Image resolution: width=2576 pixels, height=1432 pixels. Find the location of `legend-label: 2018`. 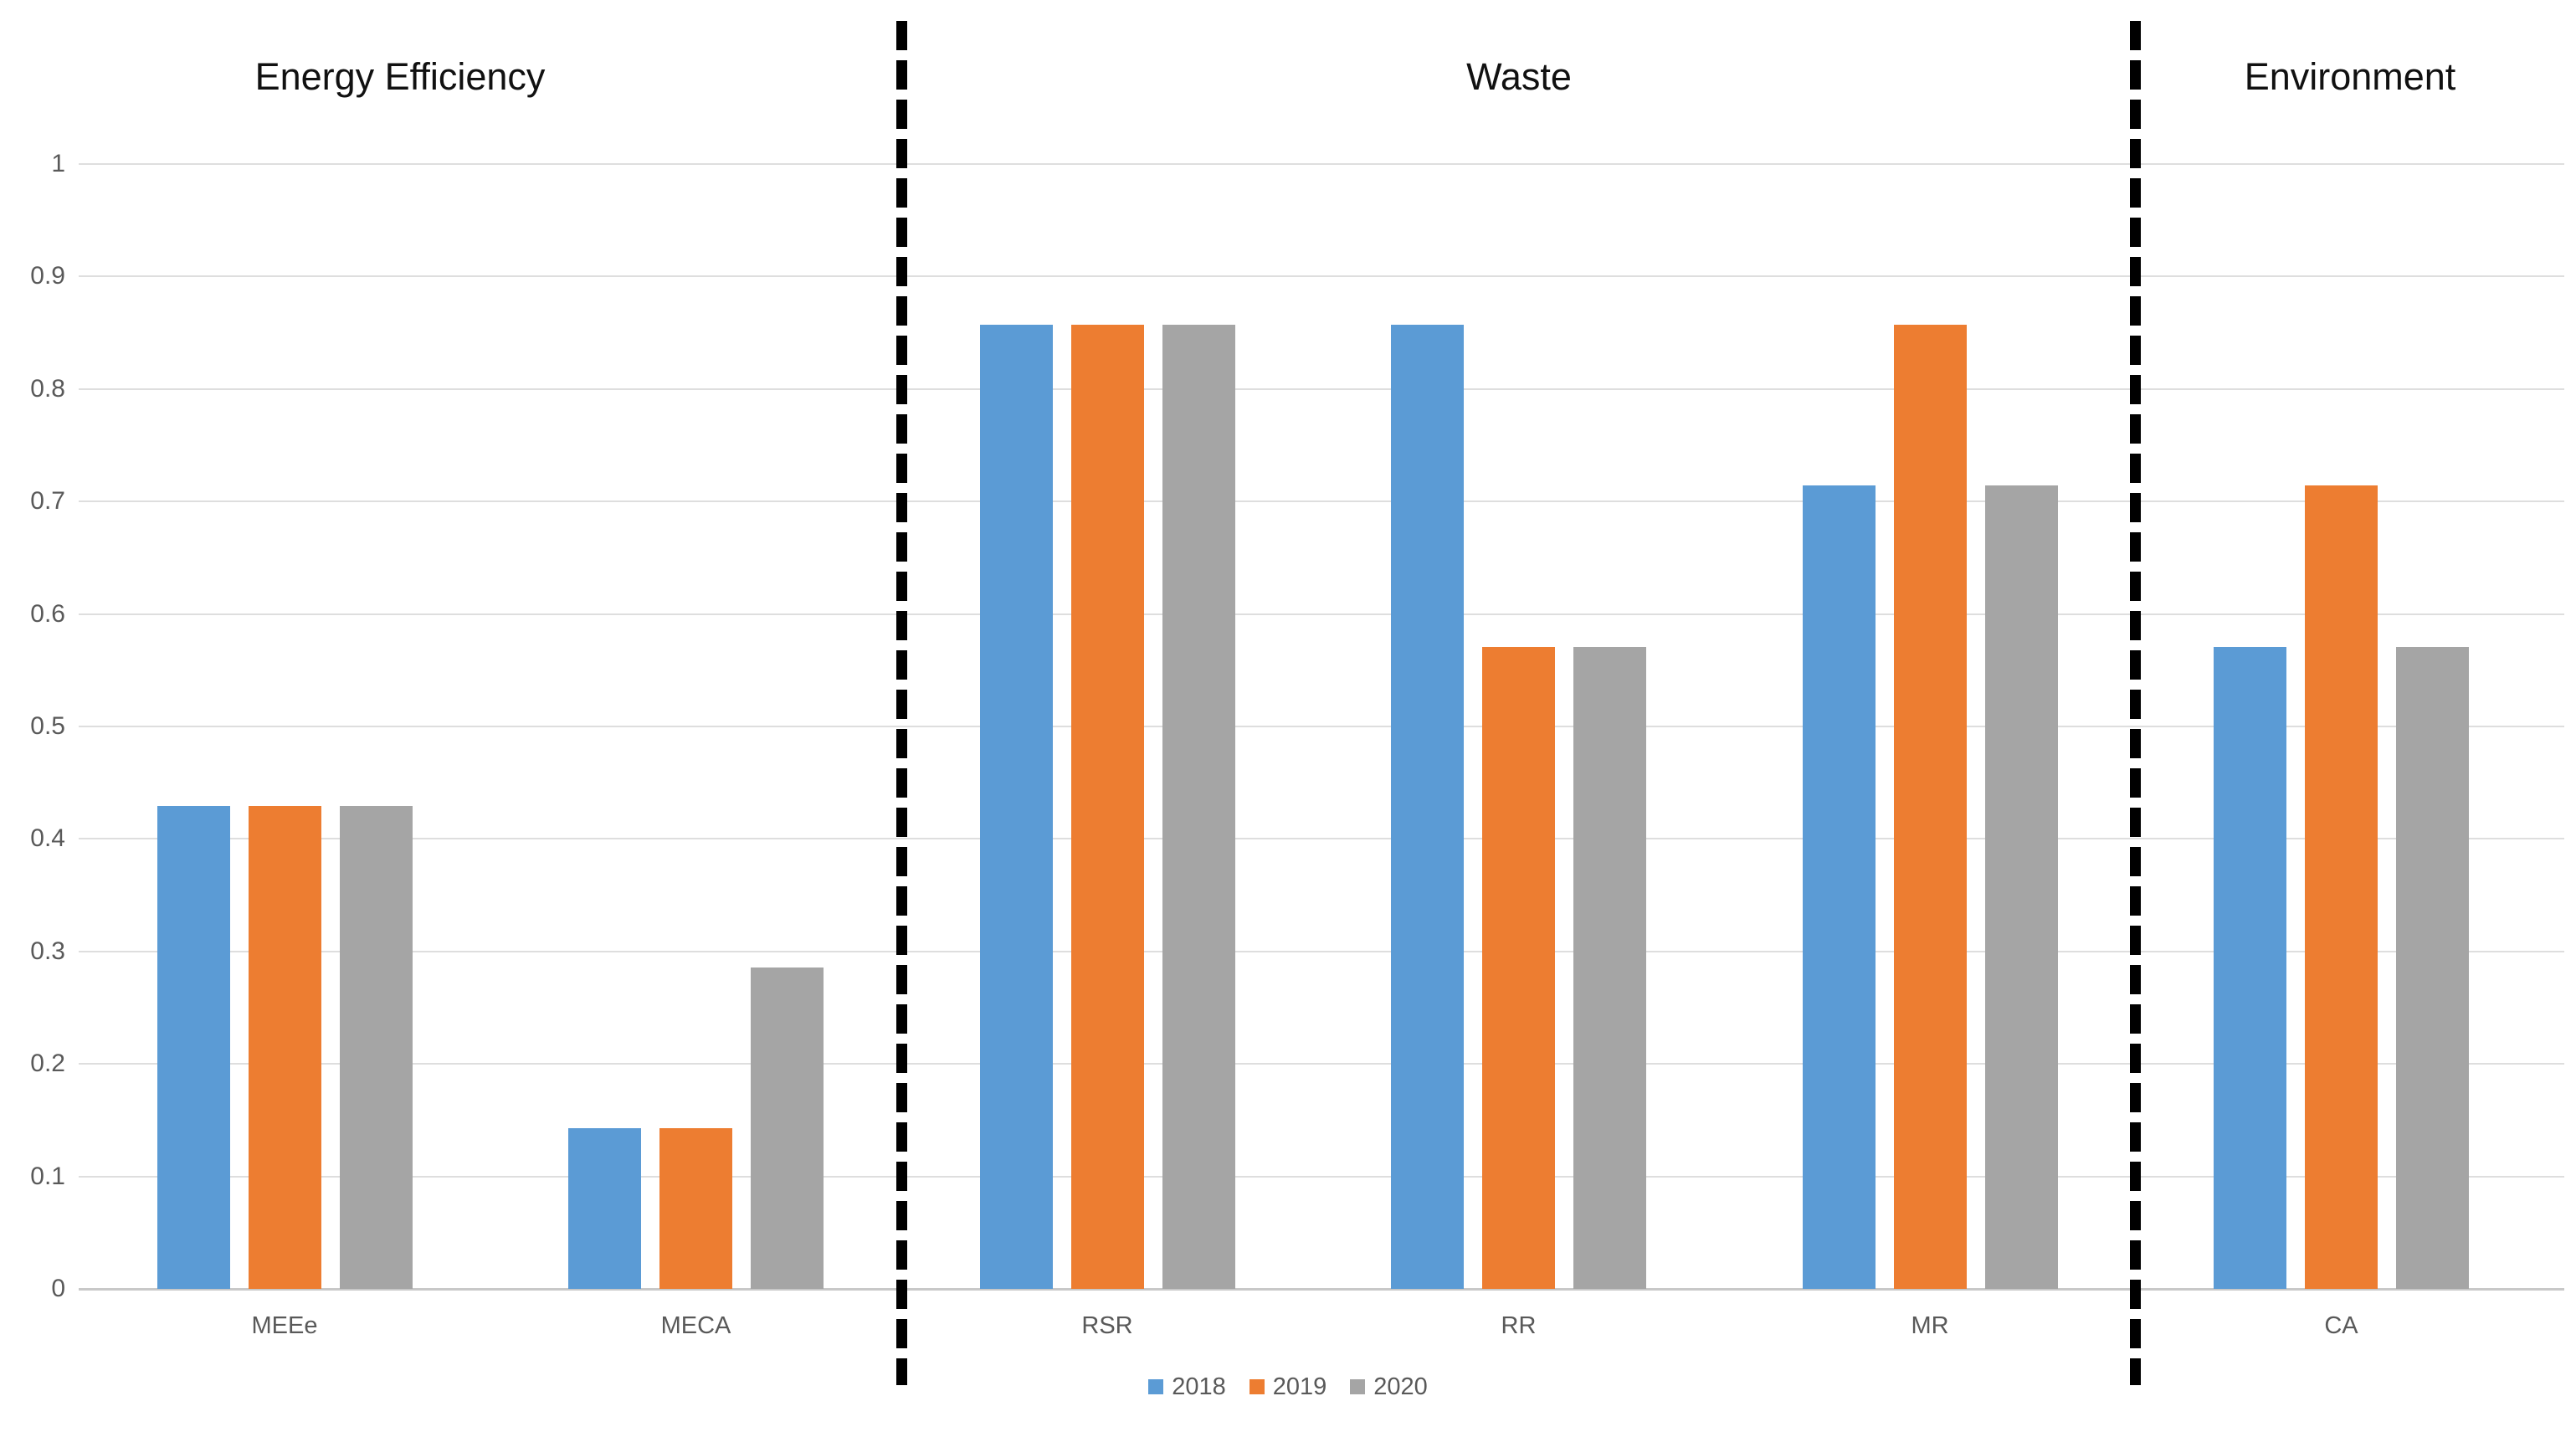

legend-label: 2018 is located at coordinates (1199, 1386).